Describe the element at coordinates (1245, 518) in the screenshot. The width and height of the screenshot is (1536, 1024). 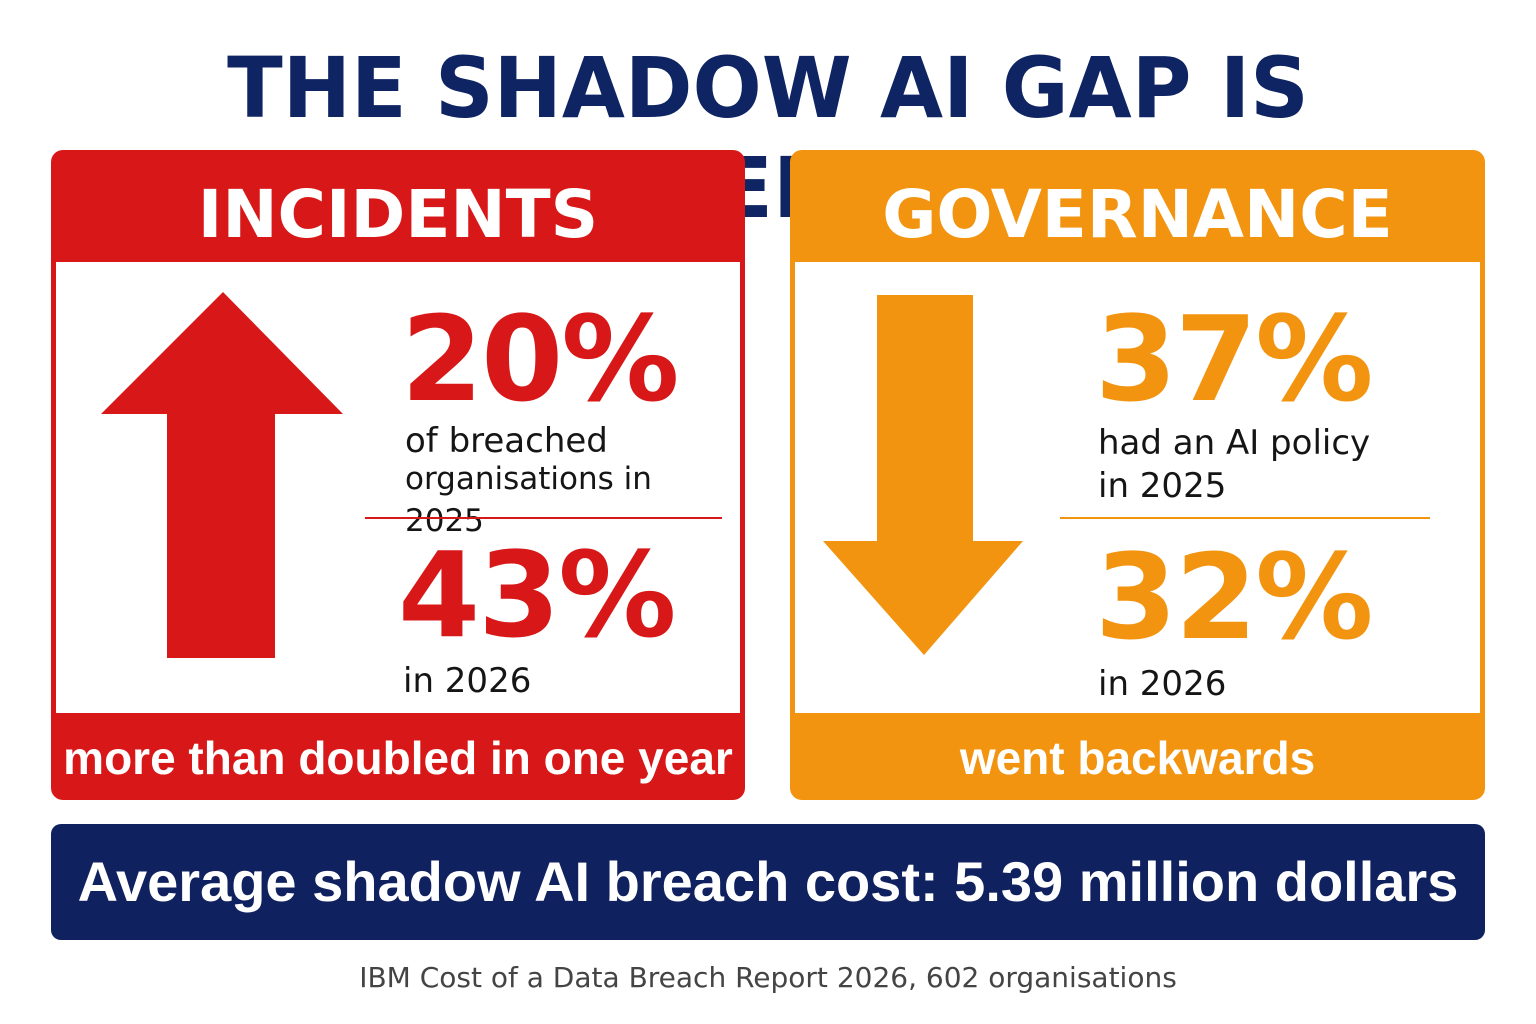
I see `governance-divider` at that location.